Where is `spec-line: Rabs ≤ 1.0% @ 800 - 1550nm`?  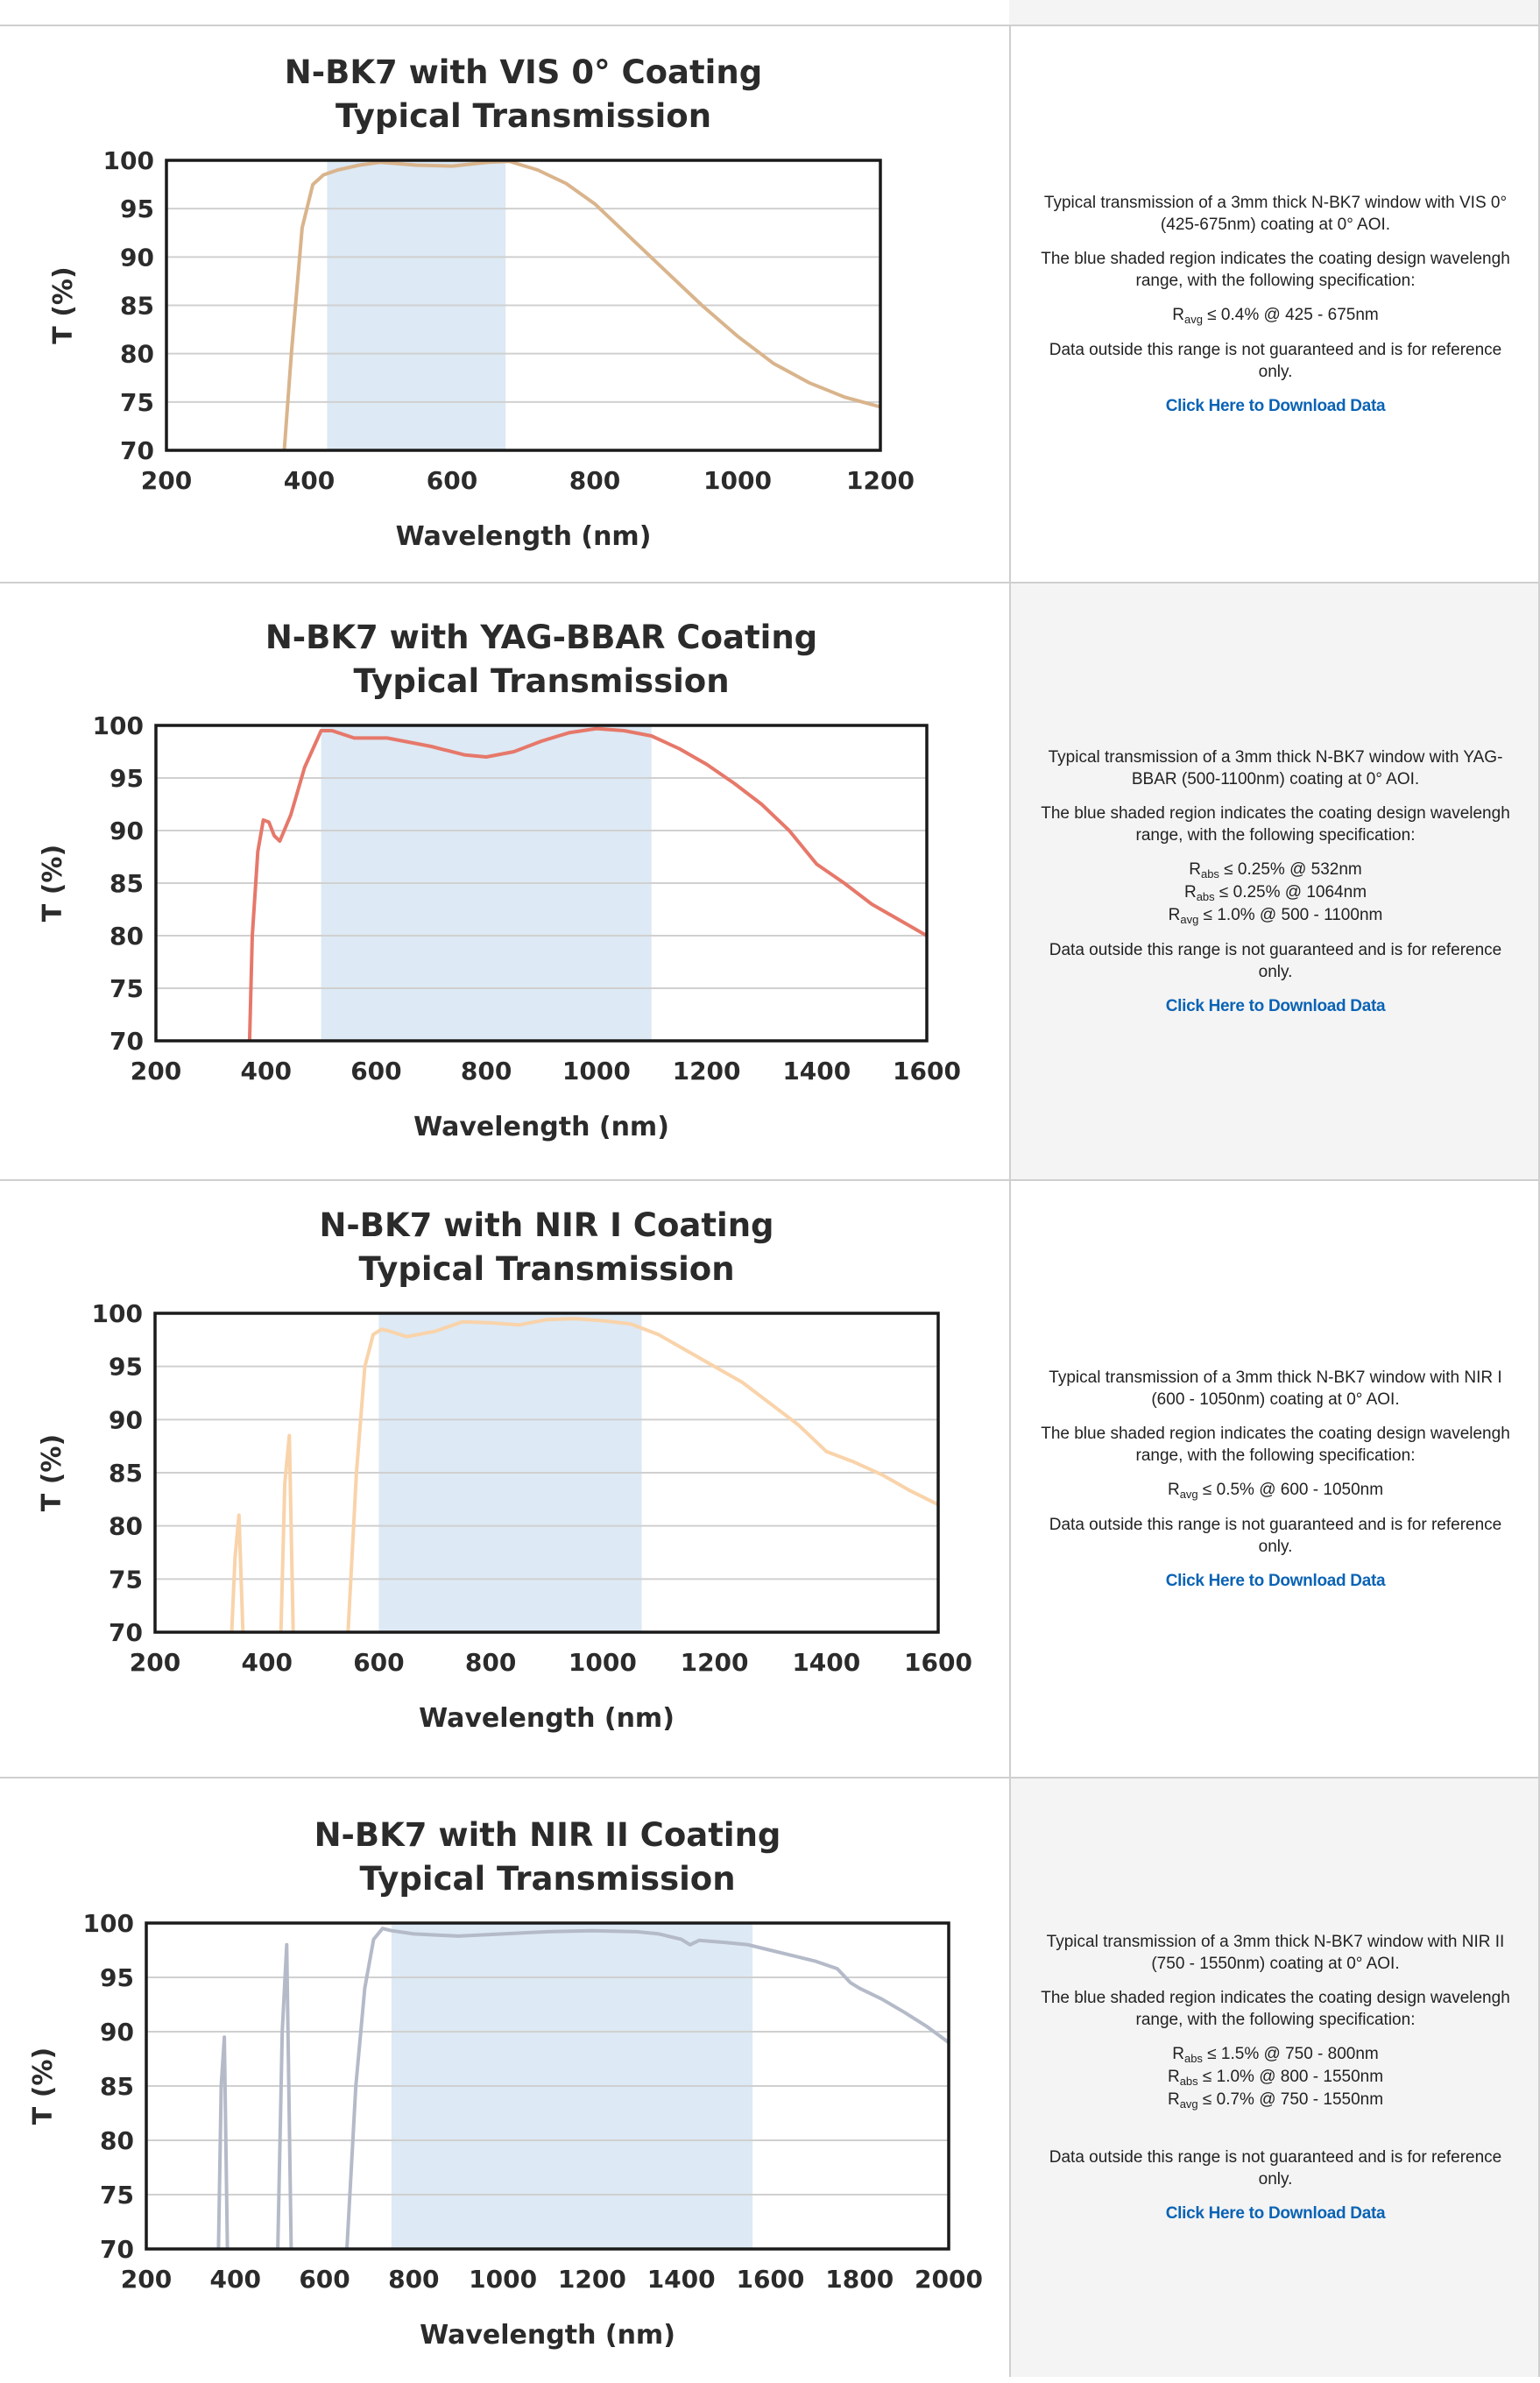
spec-line: Rabs ≤ 1.0% @ 800 - 1550nm is located at coordinates (1275, 2078).